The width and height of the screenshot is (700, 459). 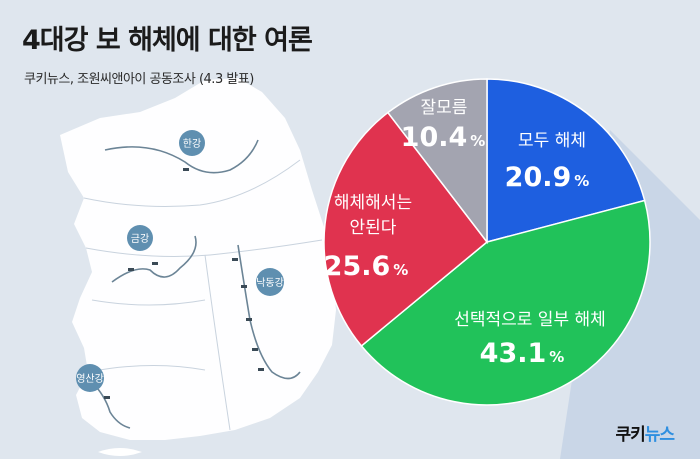 I want to click on pie-value-4: 10.4%, so click(x=443, y=137).